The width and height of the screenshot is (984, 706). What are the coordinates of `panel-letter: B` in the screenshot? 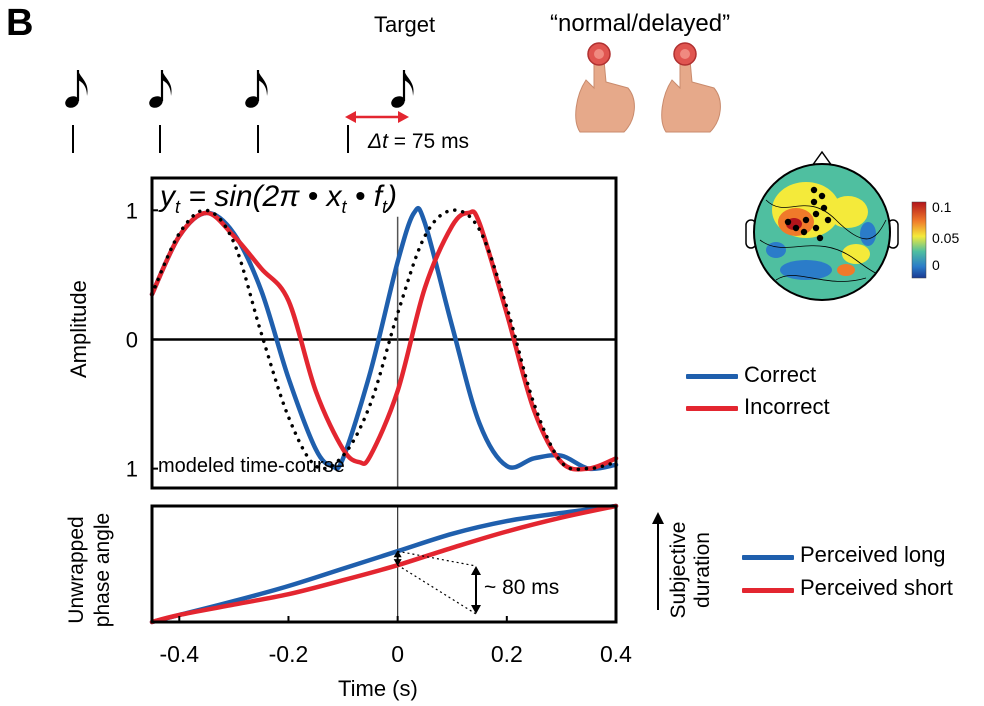 It's located at (20, 23).